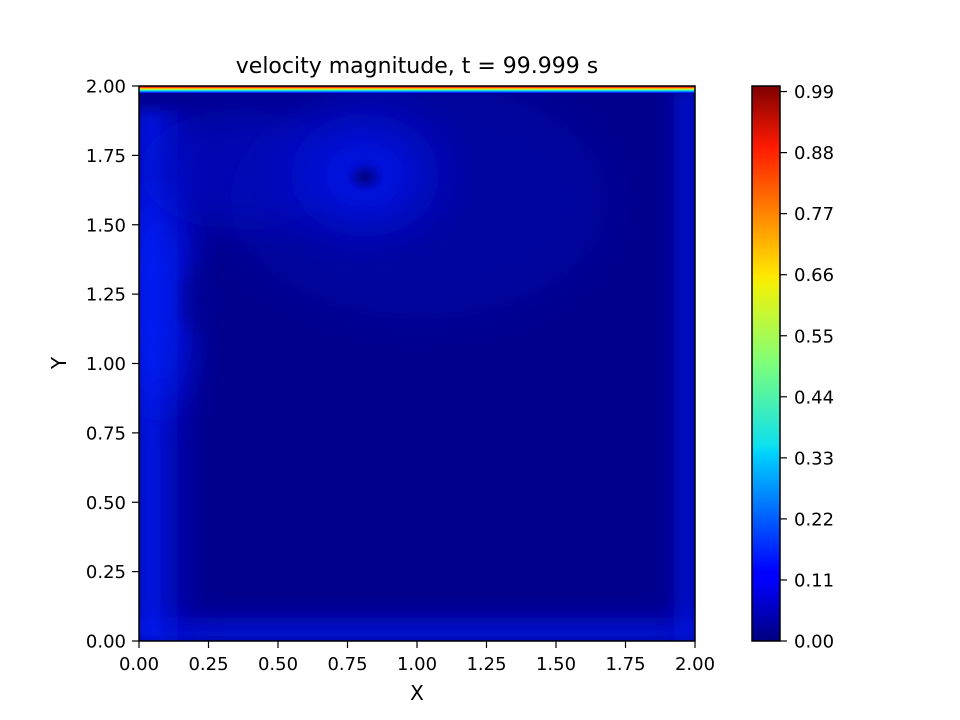  Describe the element at coordinates (208, 664) in the screenshot. I see `x-tick-label: 0.25` at that location.